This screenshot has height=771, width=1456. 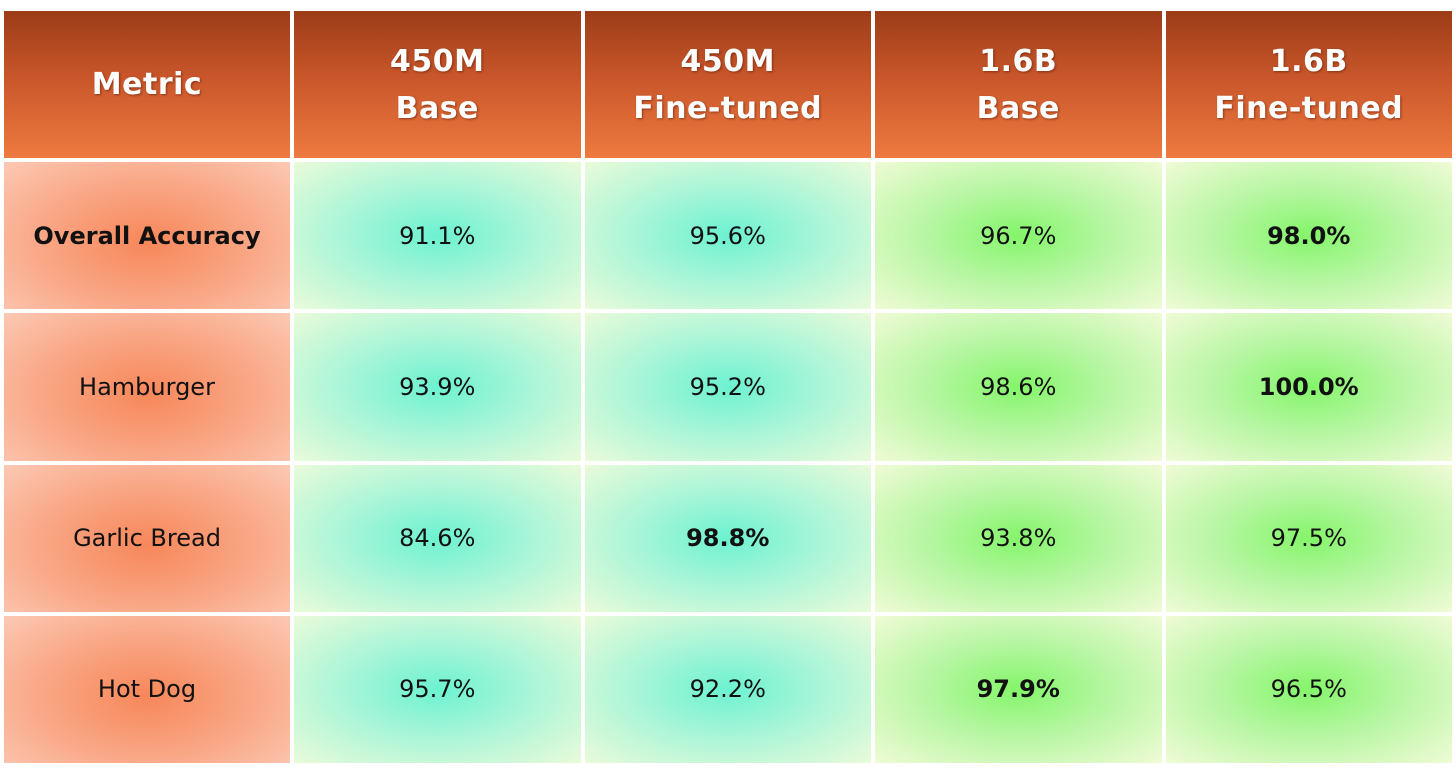 I want to click on metric-cell: Overall Accuracy, so click(x=147, y=236).